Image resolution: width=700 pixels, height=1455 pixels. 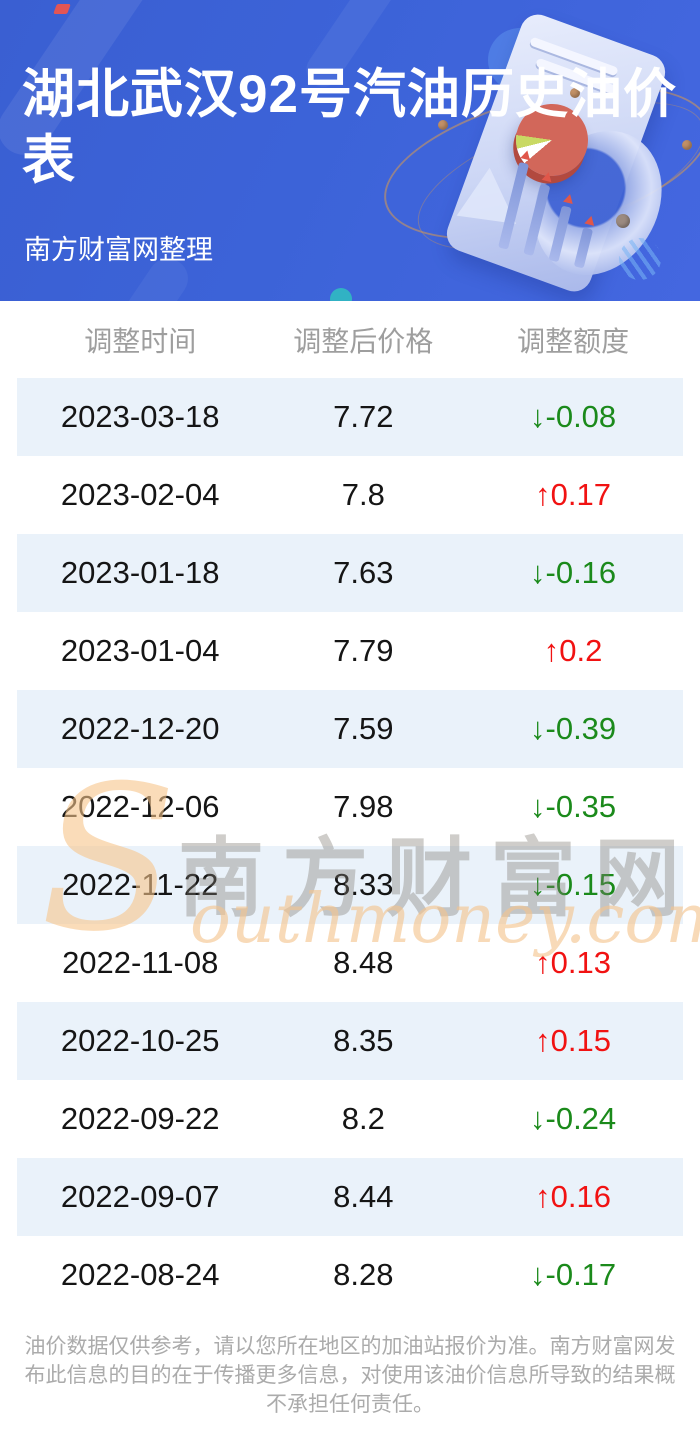 What do you see at coordinates (363, 1274) in the screenshot?
I see `cell-price: 8.28` at bounding box center [363, 1274].